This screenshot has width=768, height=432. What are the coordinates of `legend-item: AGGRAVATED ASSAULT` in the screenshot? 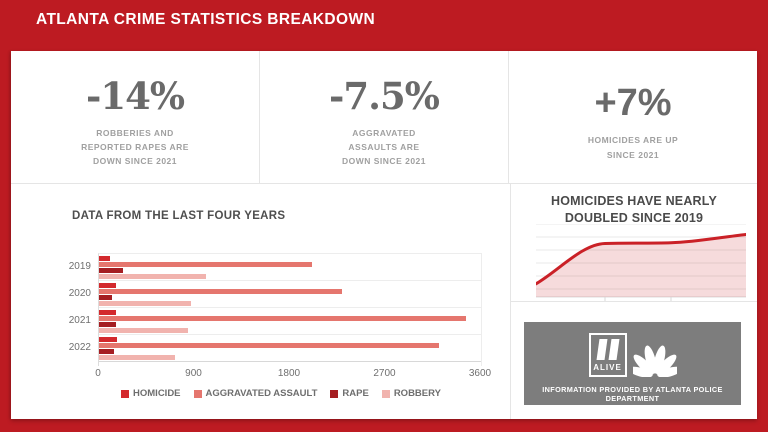 It's located at (255, 393).